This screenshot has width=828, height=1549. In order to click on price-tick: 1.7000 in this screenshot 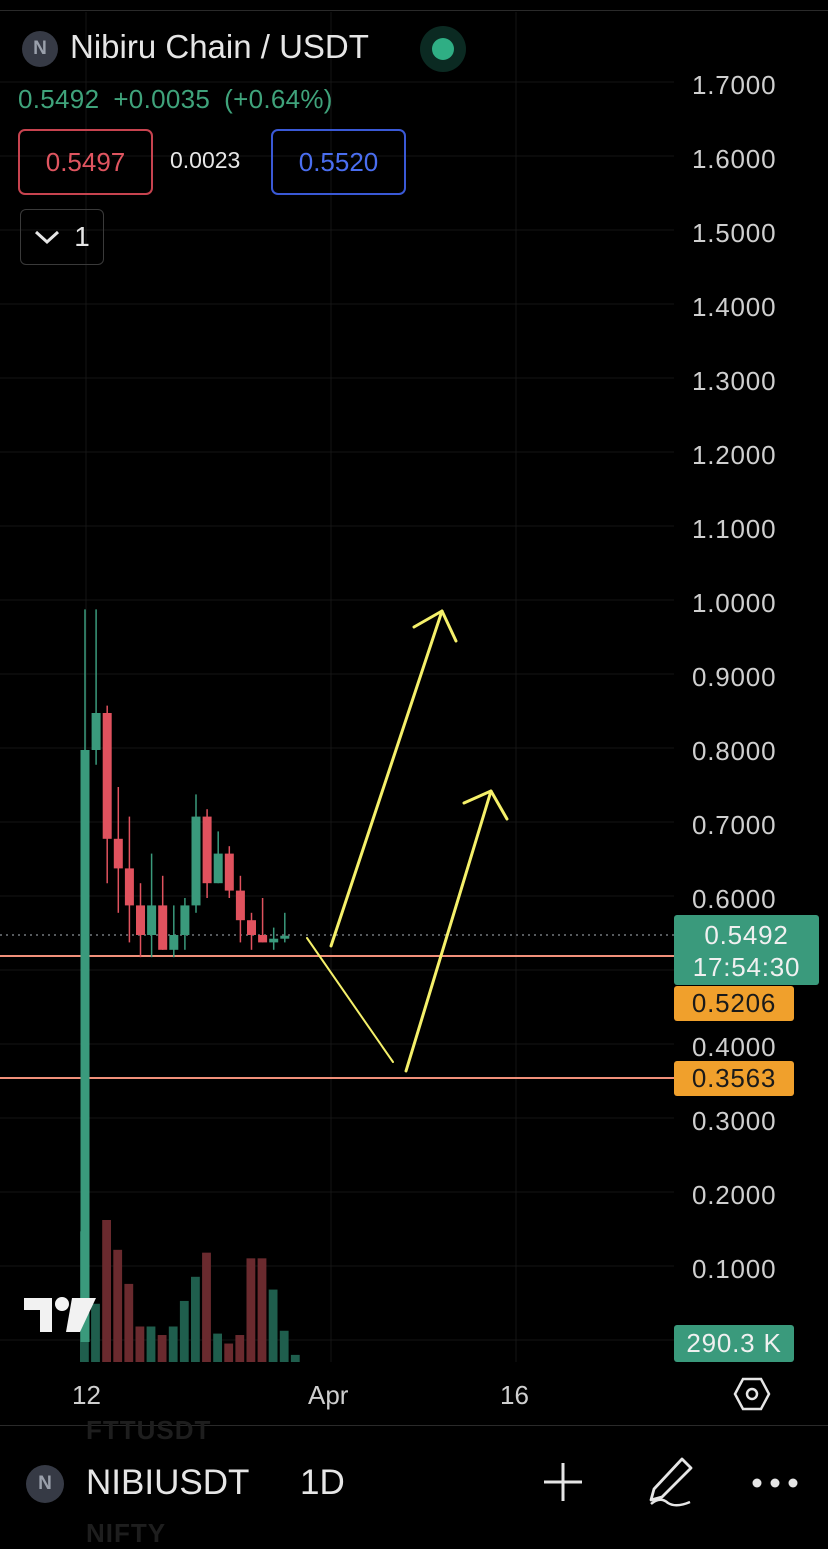, I will do `click(734, 85)`.